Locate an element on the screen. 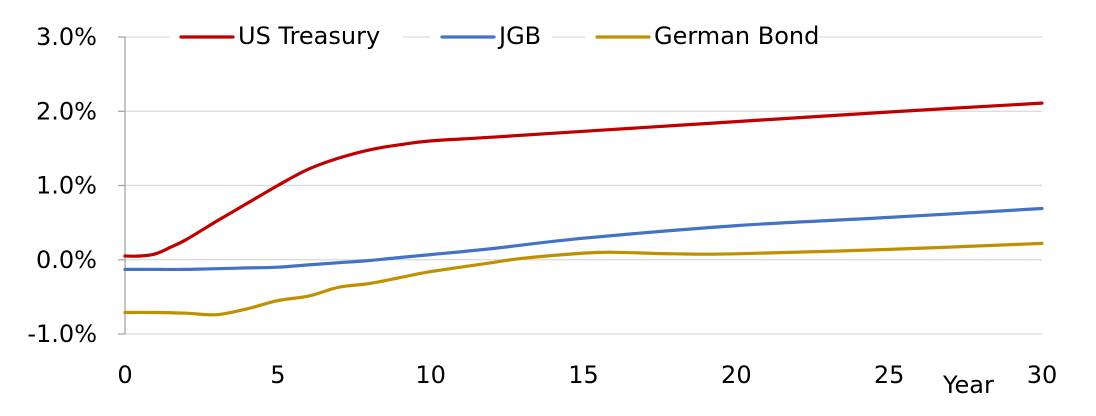 Image resolution: width=1096 pixels, height=416 pixels. x-tick-label: 25 is located at coordinates (889, 375).